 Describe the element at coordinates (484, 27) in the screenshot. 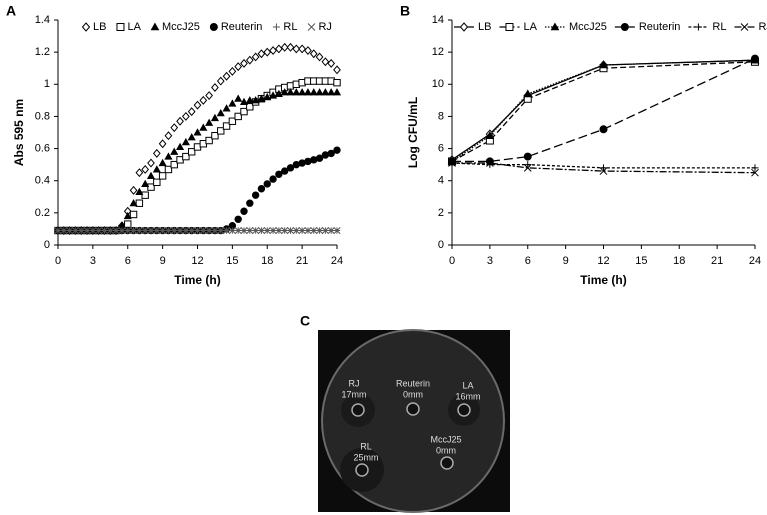

I see `legend-label: LB` at that location.